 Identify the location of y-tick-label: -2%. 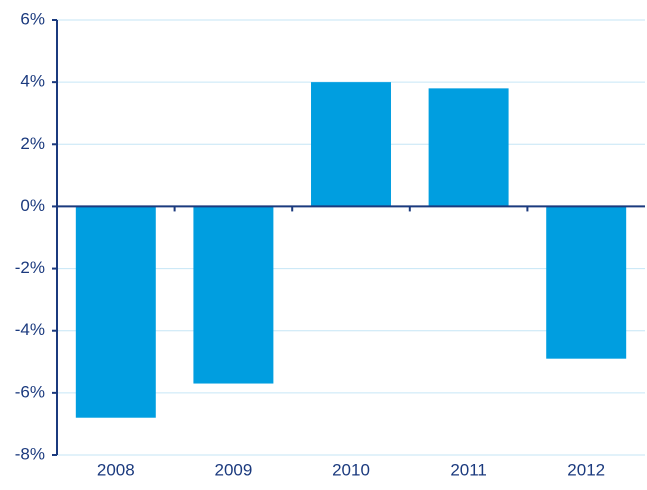
(30, 267).